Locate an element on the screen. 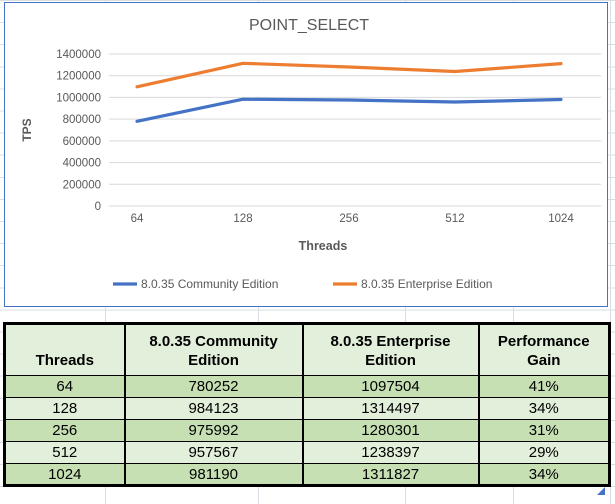 This screenshot has height=504, width=615. y-tick-label: 1000000 is located at coordinates (78, 98).